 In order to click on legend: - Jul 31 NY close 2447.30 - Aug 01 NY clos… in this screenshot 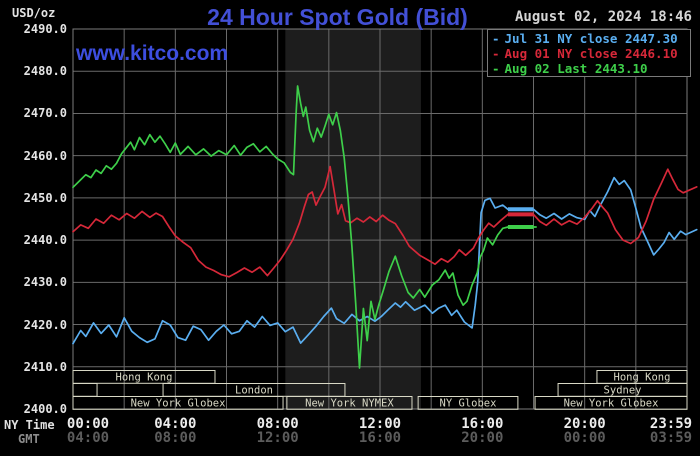, I will do `click(589, 53)`.